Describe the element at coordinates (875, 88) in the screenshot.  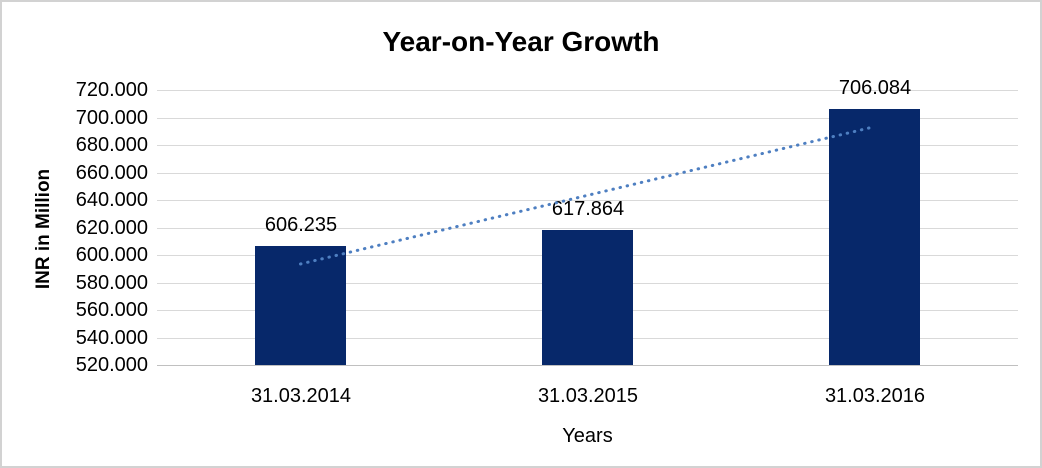
I see `bar-data-label: 706.084` at that location.